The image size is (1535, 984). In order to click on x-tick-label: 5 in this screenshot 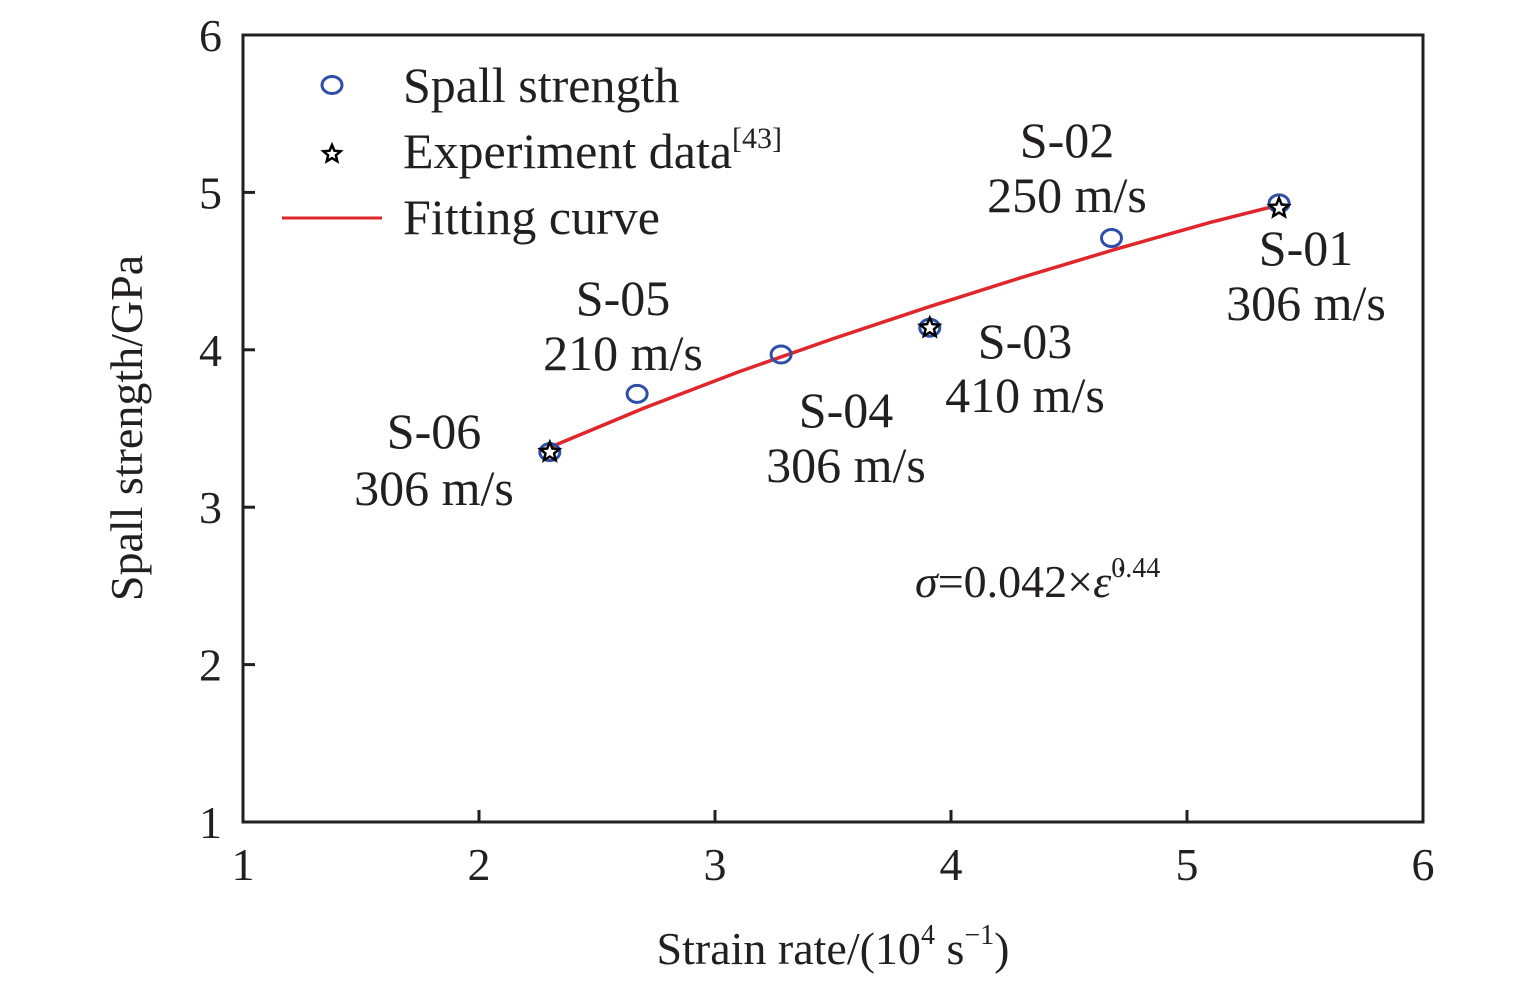, I will do `click(1187, 864)`.